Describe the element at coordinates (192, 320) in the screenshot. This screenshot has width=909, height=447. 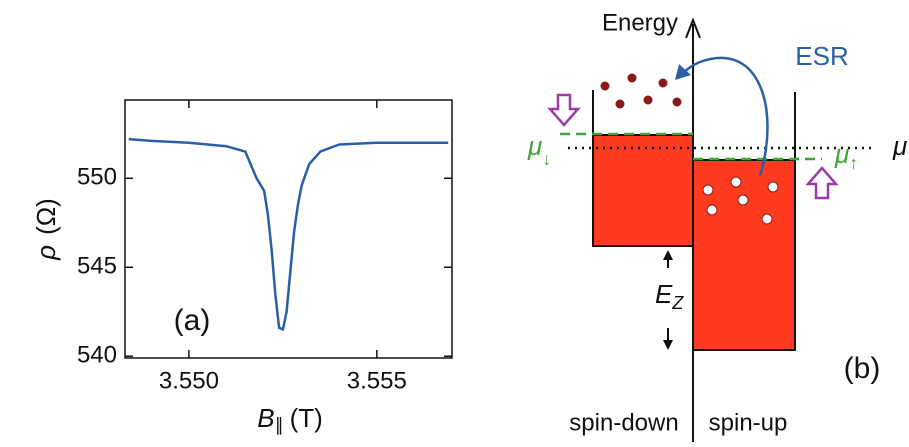
I see `panel-label: (a)` at that location.